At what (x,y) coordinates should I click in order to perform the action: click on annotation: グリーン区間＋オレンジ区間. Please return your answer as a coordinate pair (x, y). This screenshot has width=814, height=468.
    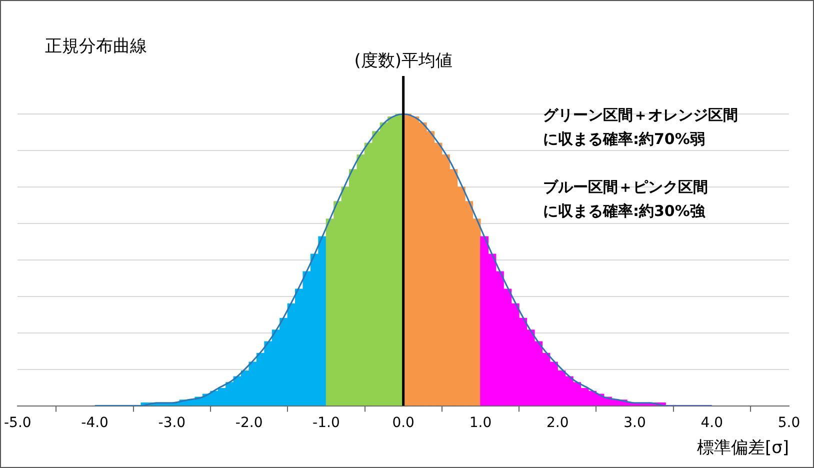
    Looking at the image, I should click on (640, 115).